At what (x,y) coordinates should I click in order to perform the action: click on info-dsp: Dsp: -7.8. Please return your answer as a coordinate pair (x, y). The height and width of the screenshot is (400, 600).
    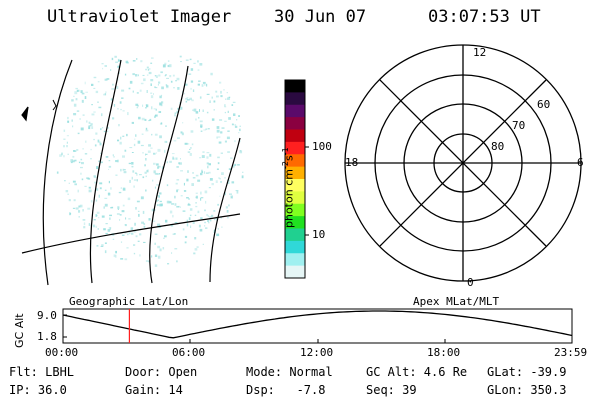
    Looking at the image, I should click on (286, 390).